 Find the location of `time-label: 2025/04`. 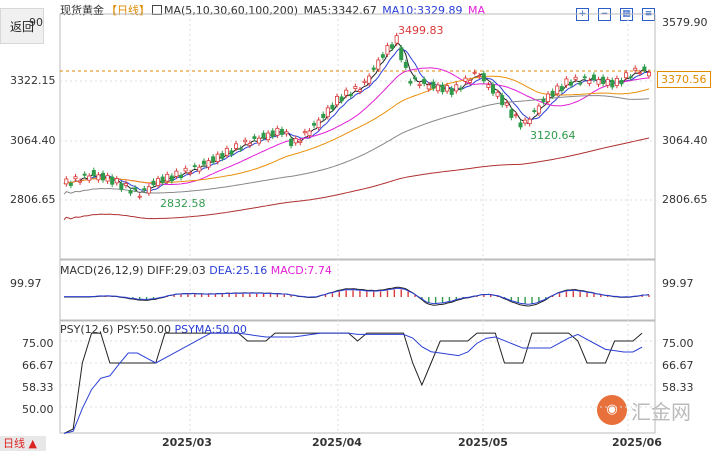

time-label: 2025/04 is located at coordinates (337, 442).